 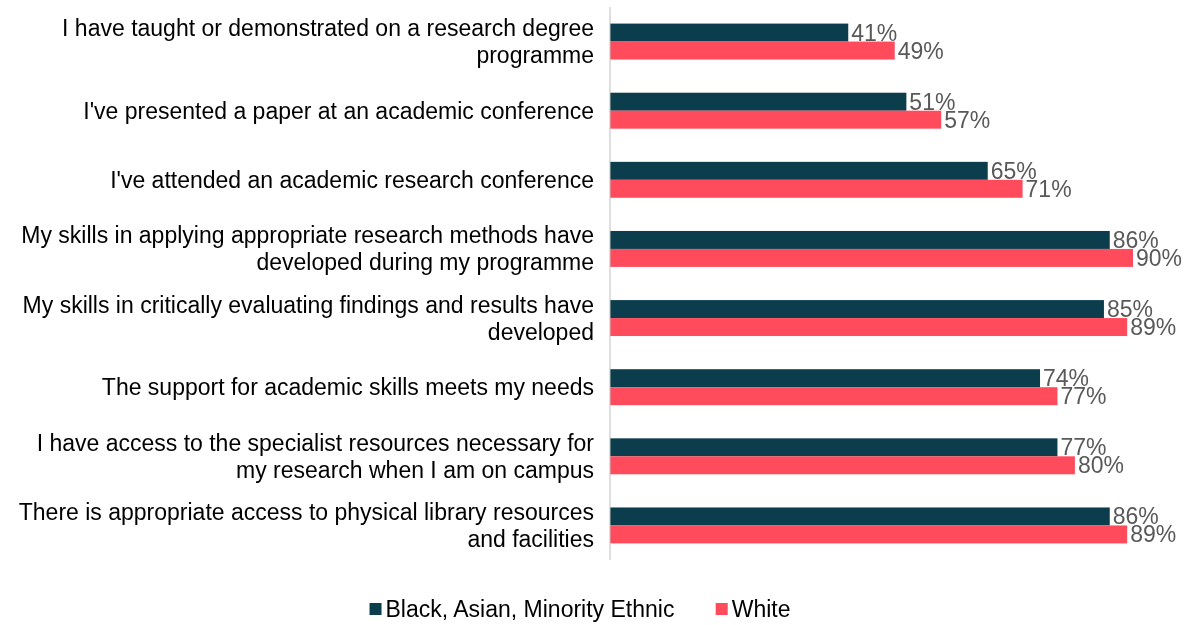 I want to click on y-tick-label: The support for academic skills meets my needs, so click(x=347, y=387).